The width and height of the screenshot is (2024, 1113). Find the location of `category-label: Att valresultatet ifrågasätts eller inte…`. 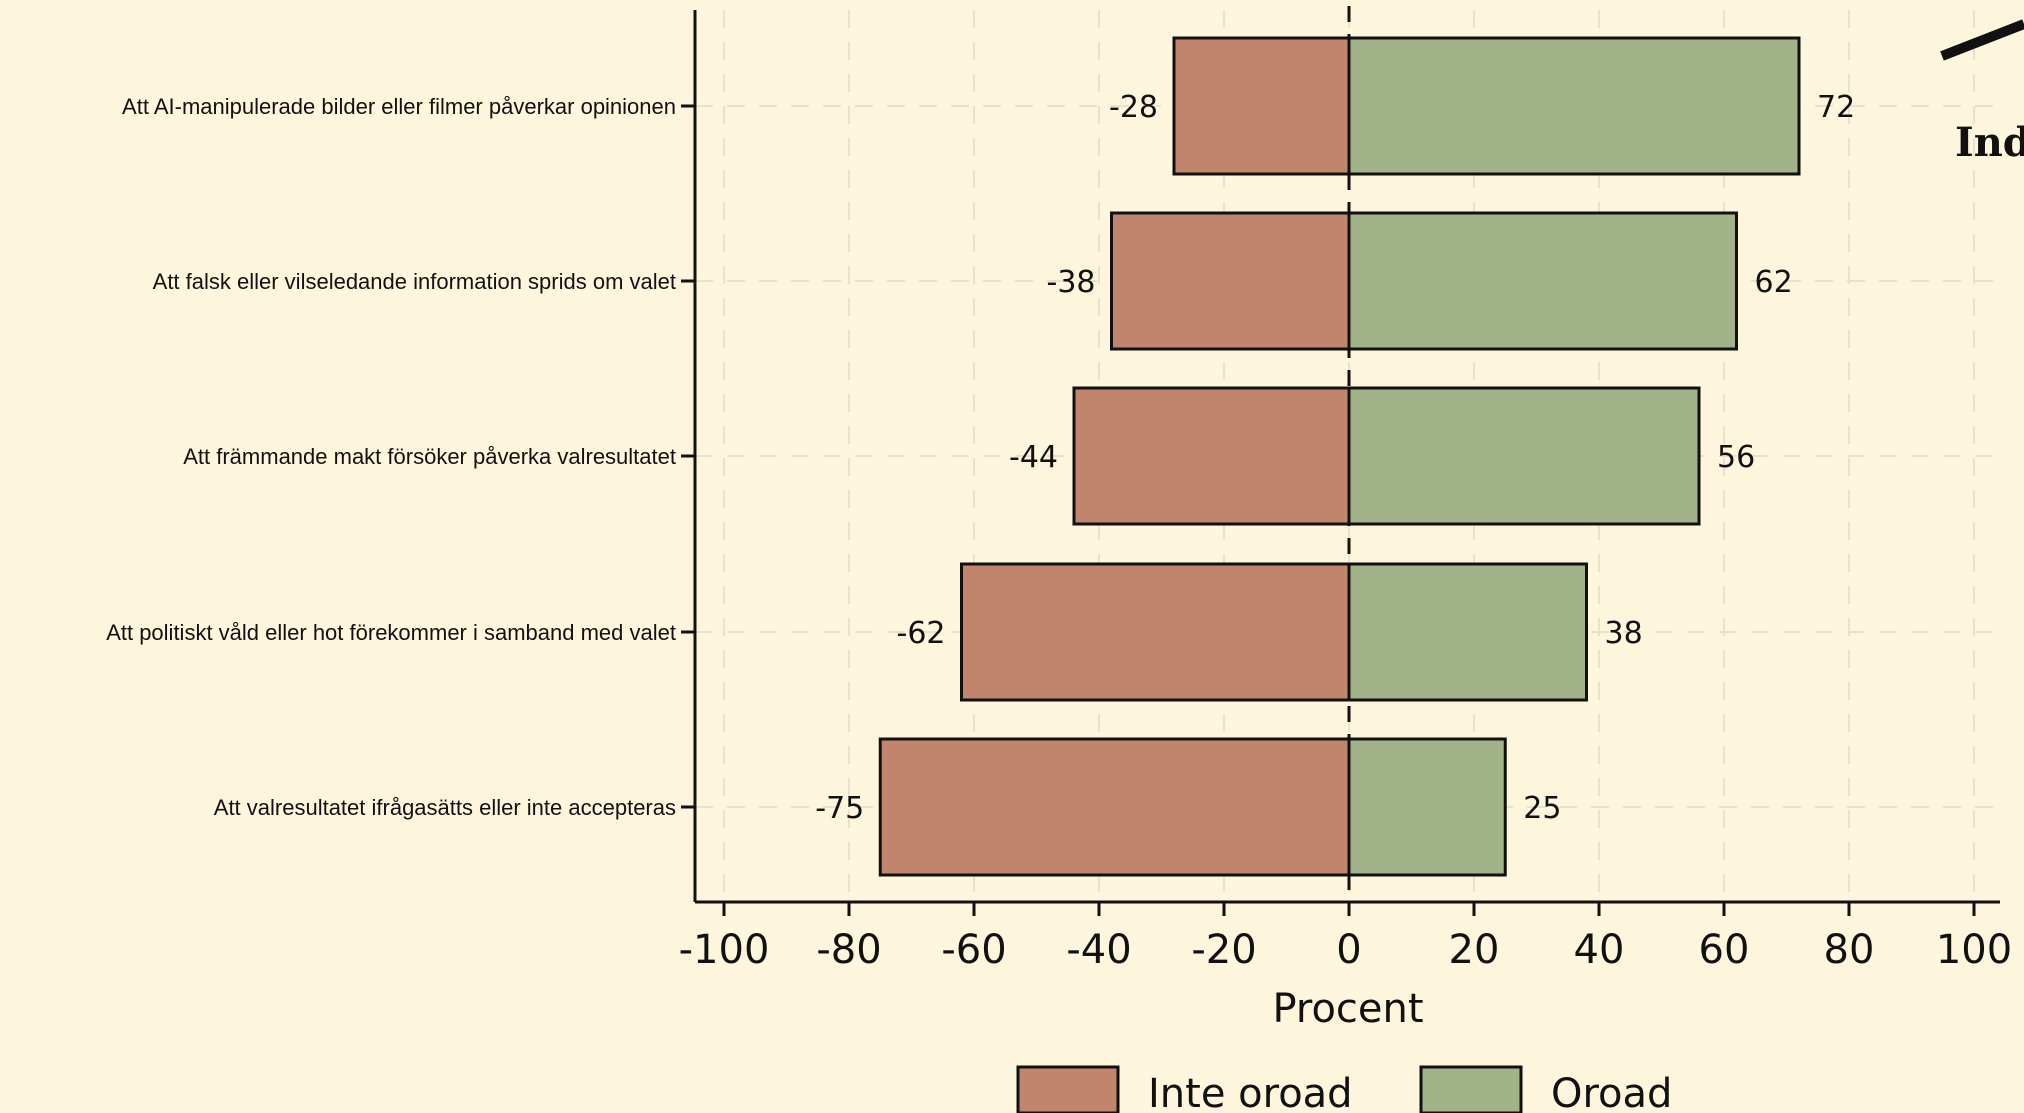

category-label: Att valresultatet ifrågasätts eller inte… is located at coordinates (445, 807).